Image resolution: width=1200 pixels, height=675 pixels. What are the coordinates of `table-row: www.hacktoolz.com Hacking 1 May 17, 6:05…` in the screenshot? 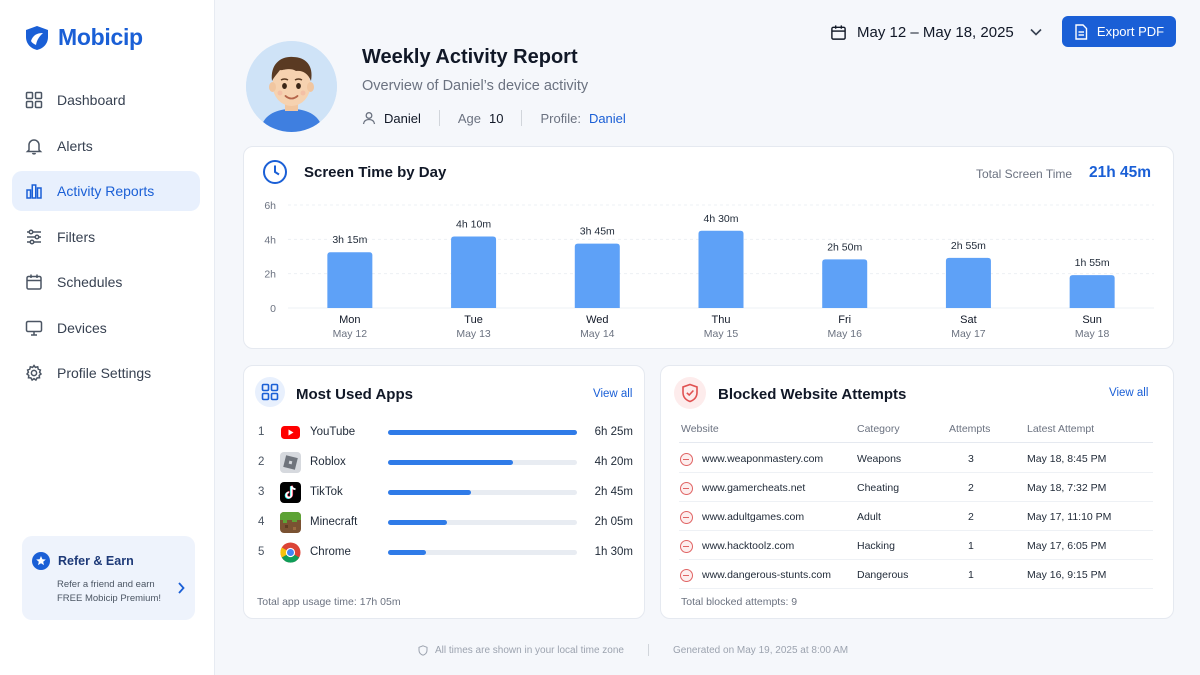 It's located at (916, 545).